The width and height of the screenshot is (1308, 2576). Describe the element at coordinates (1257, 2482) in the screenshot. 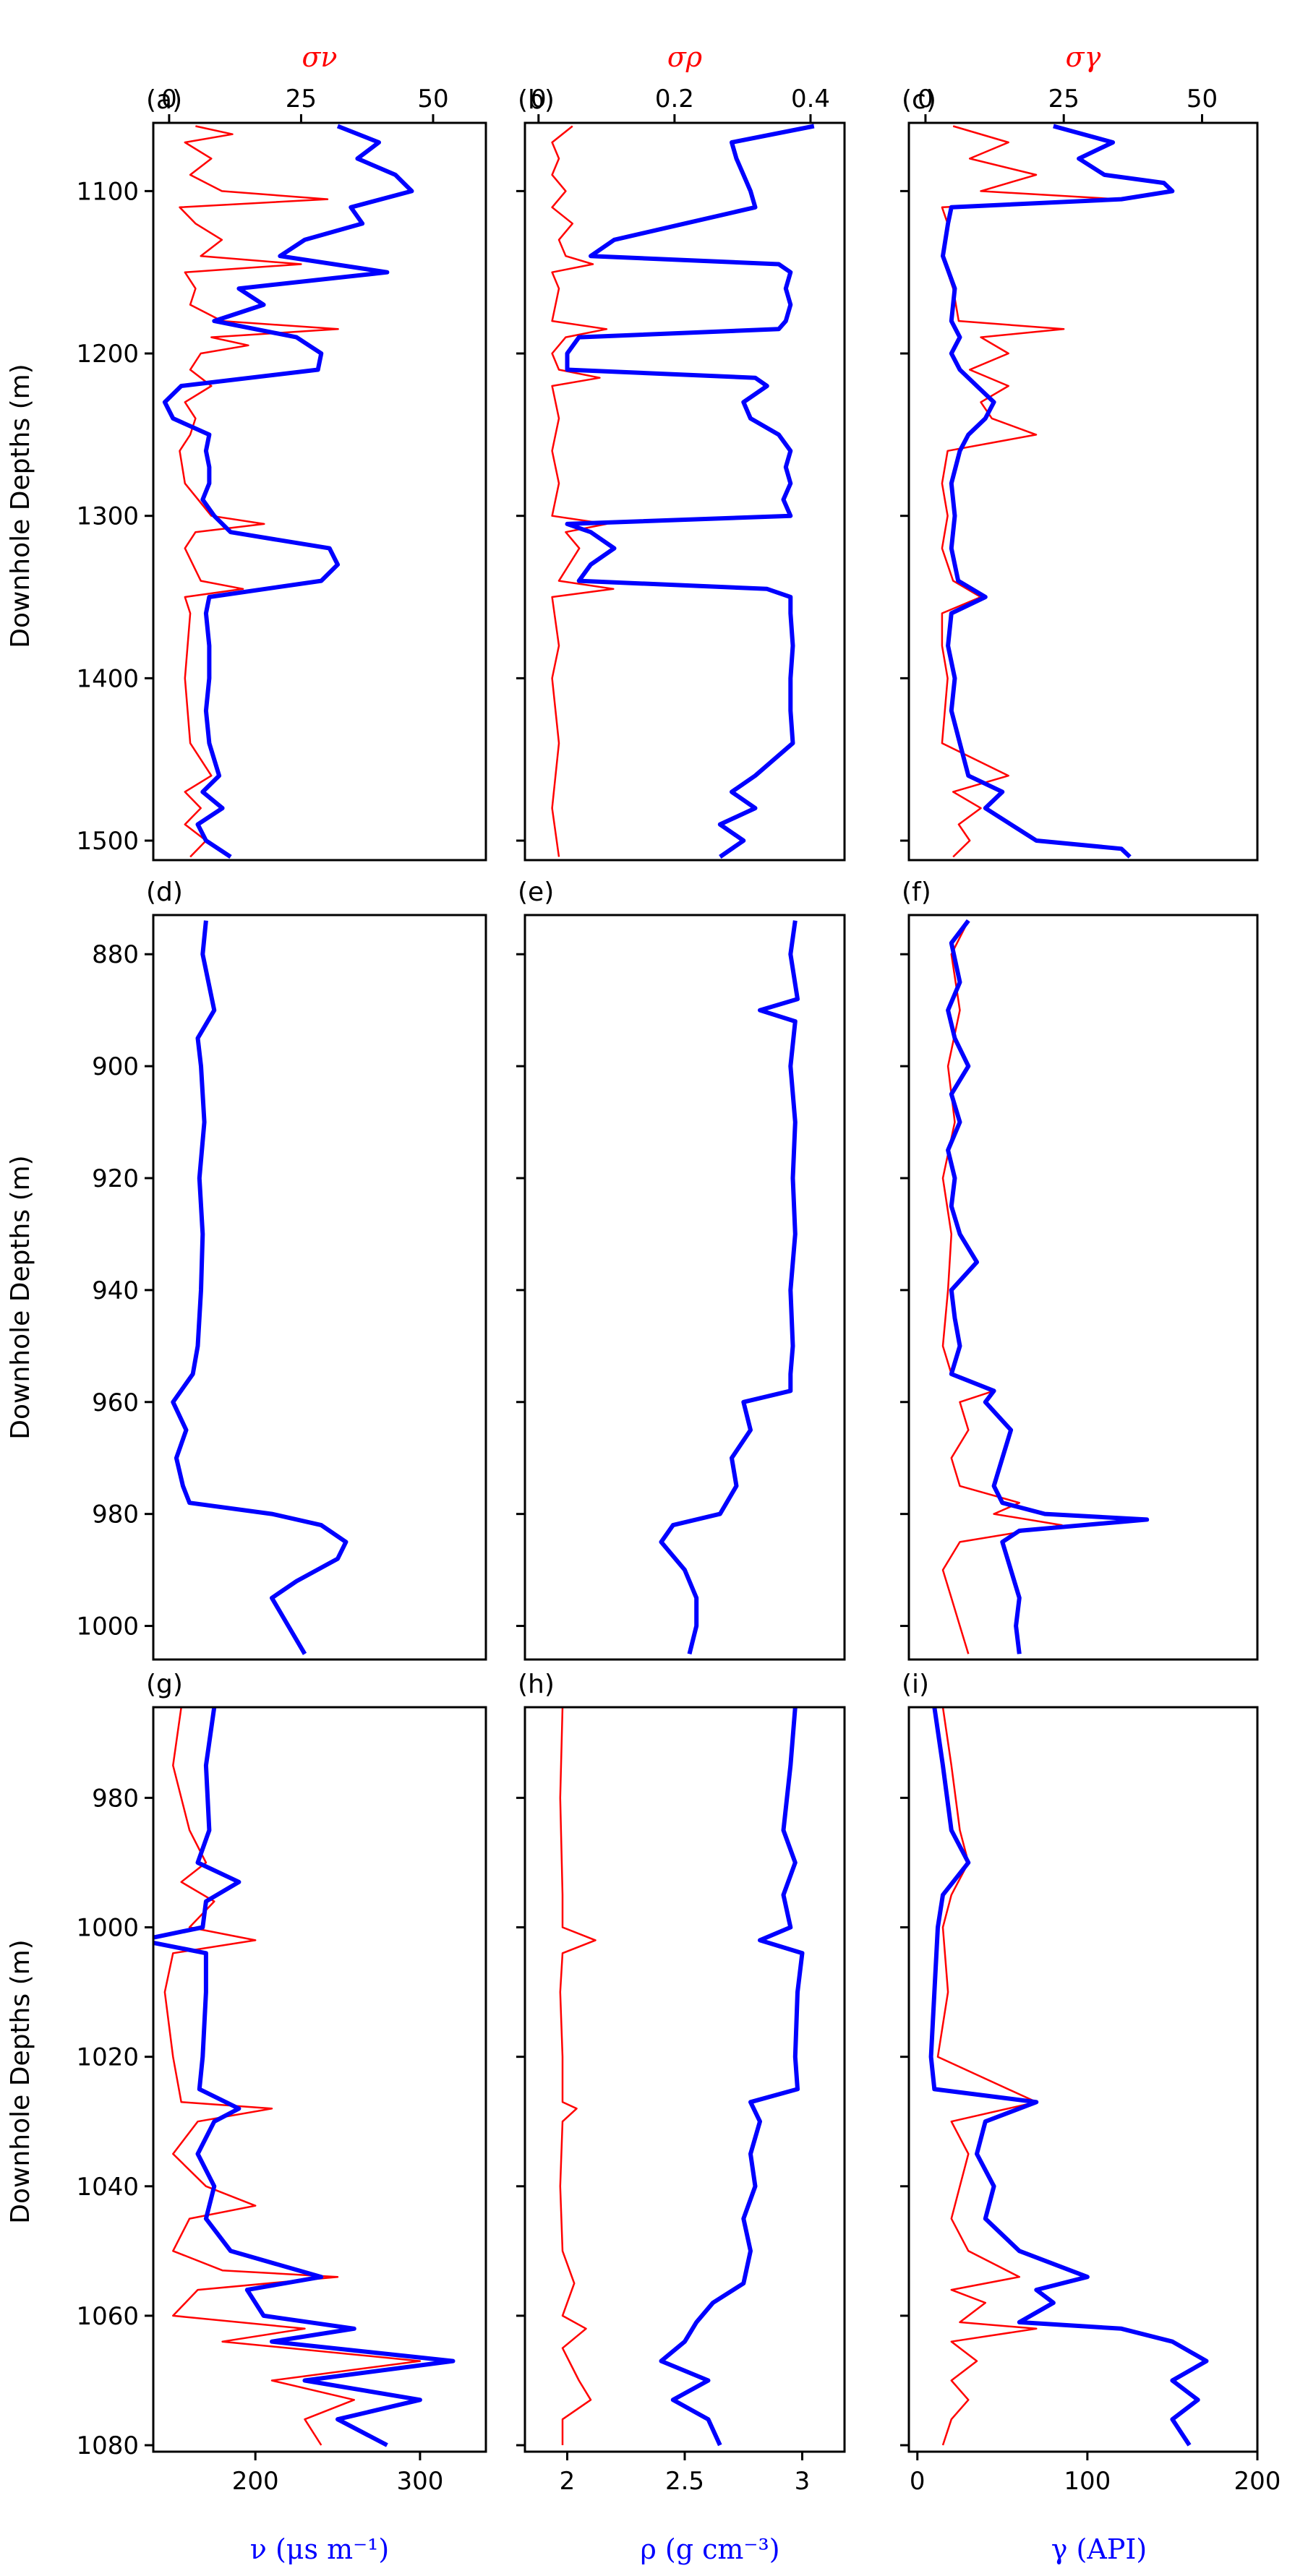

I see `x-tick-label-i-2: 200` at that location.